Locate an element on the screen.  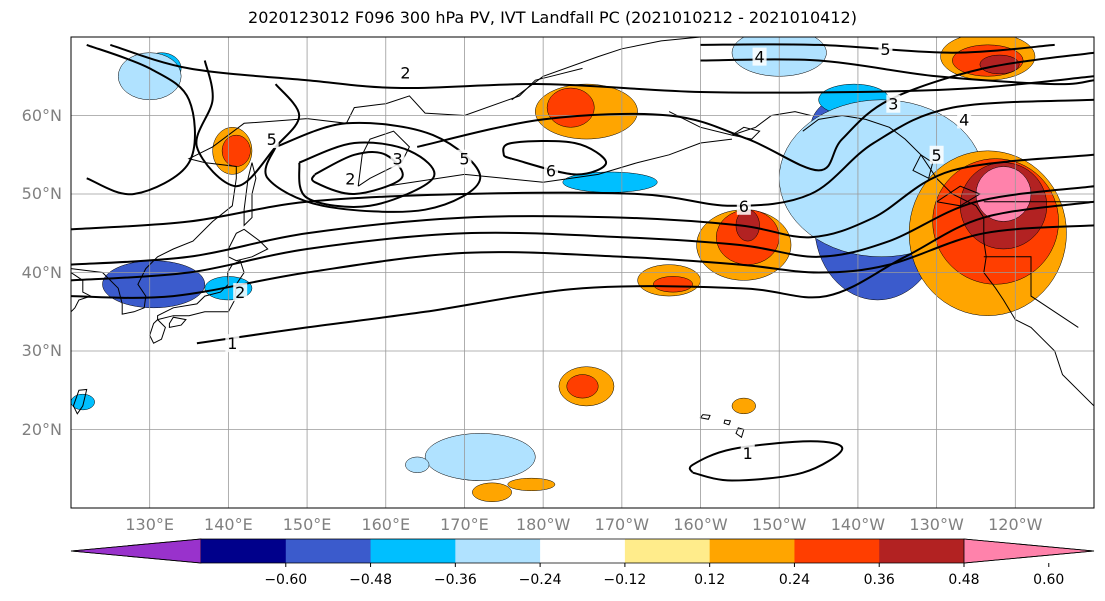
contour-label: 1 is located at coordinates (232, 343).